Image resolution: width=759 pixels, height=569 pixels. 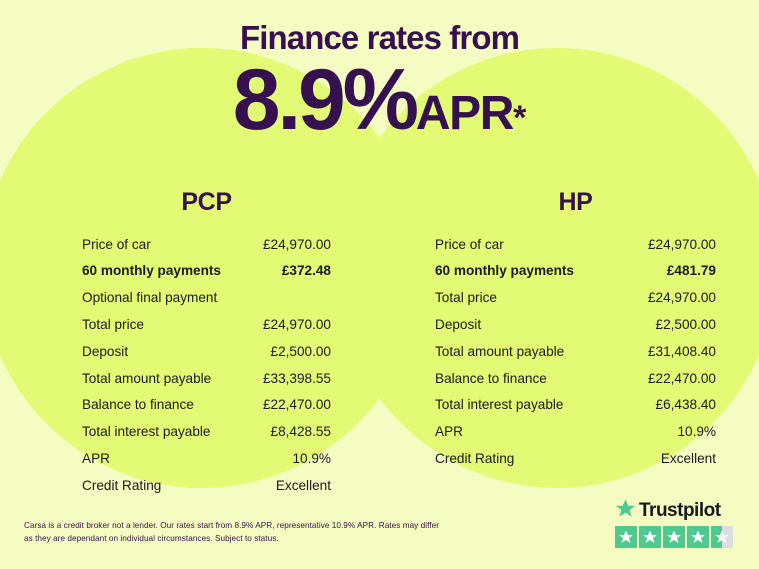 What do you see at coordinates (681, 351) in the screenshot?
I see `row-value: £31,408.40` at bounding box center [681, 351].